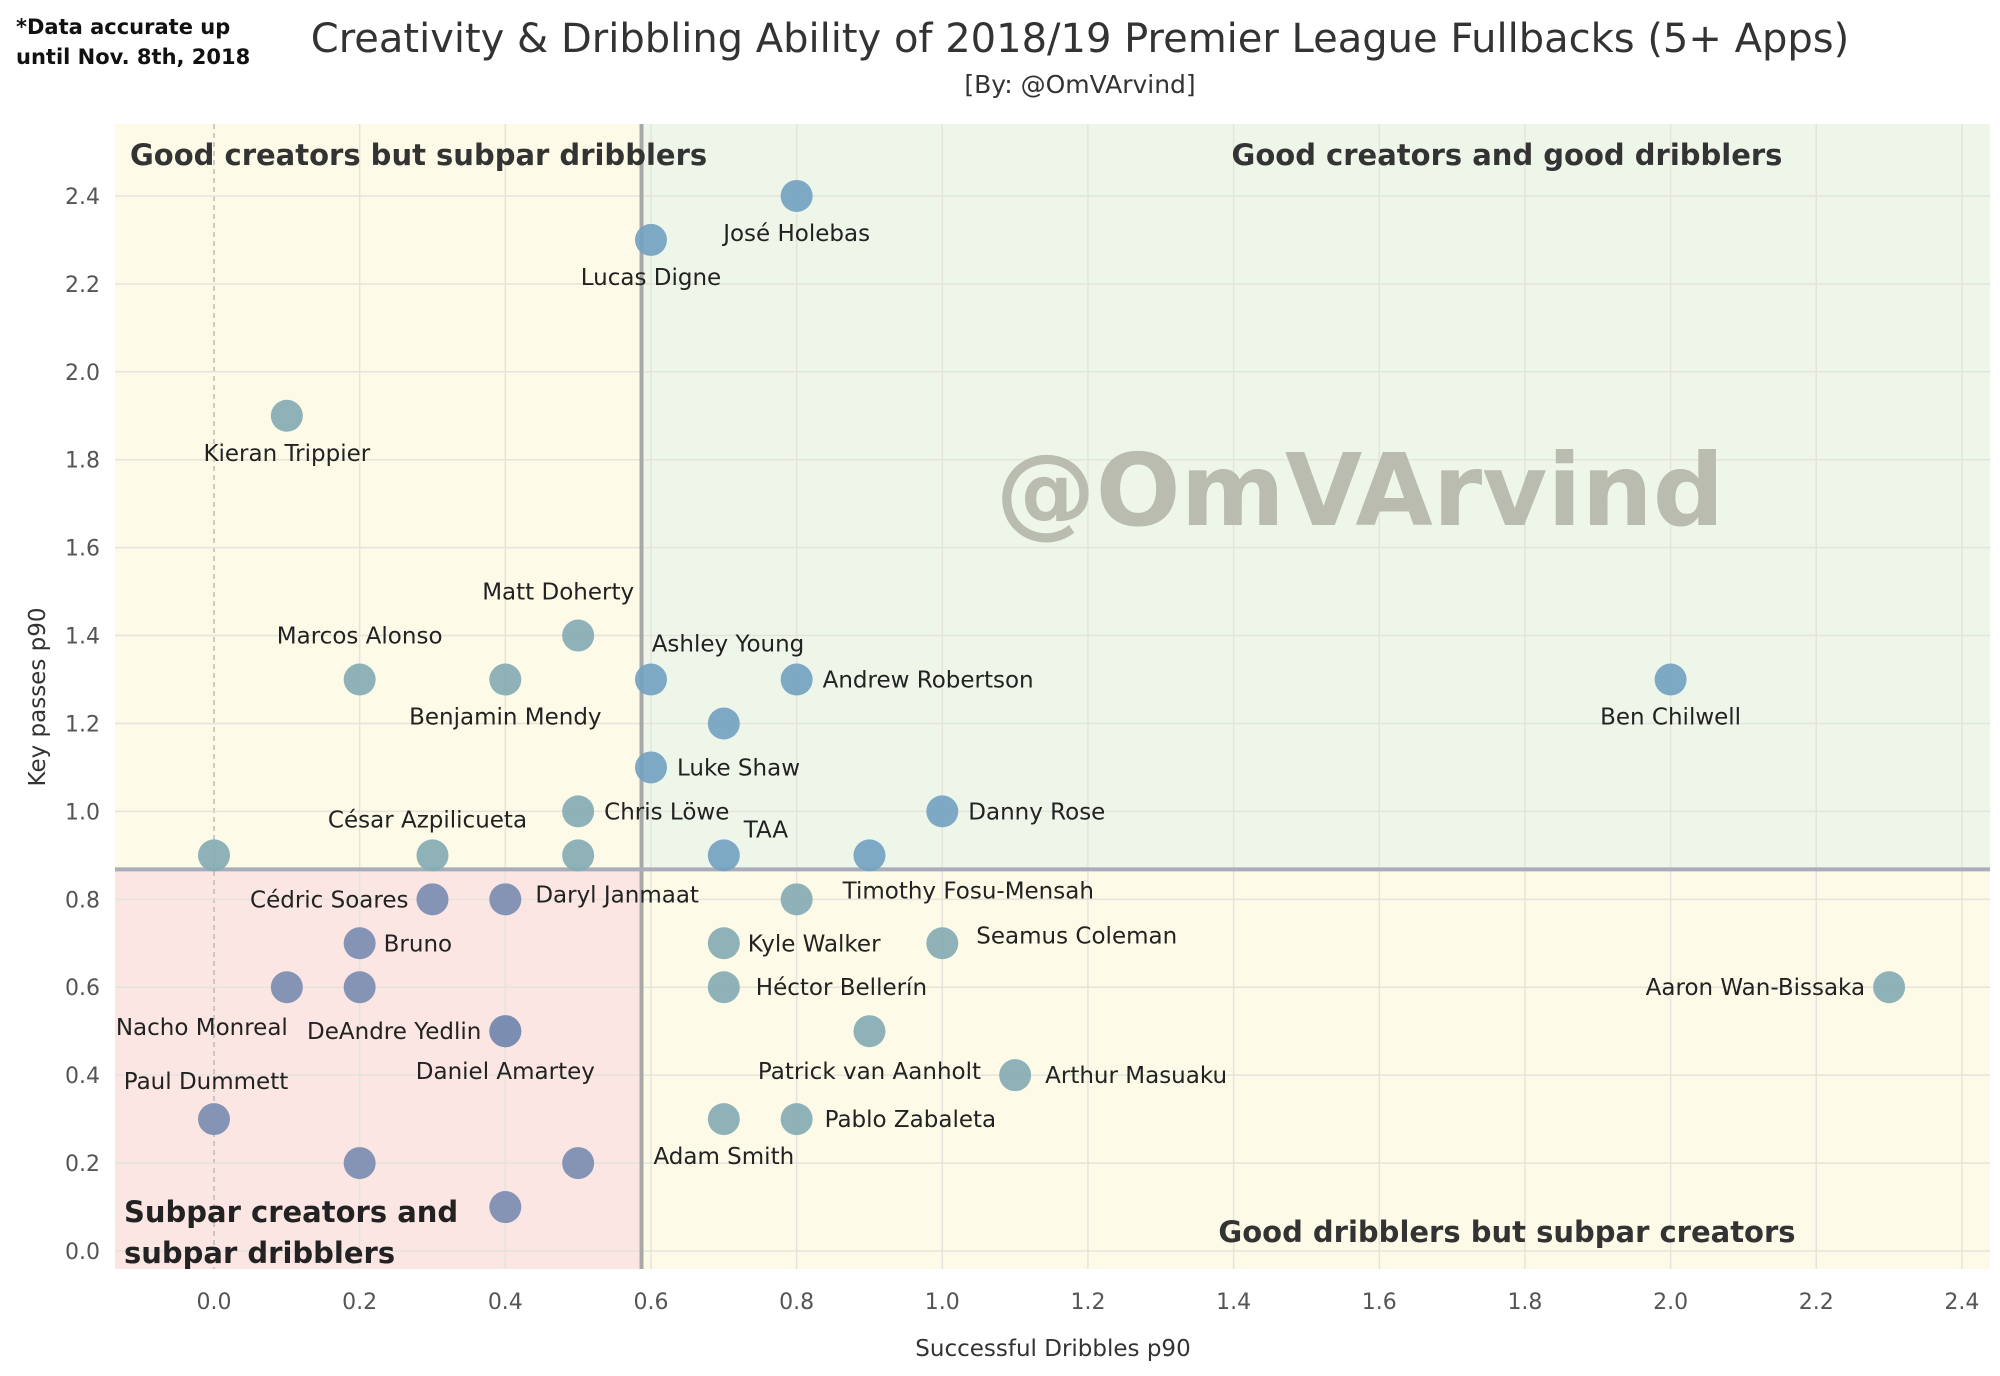 The height and width of the screenshot is (1376, 2000). I want to click on point-label: Luke Shaw, so click(738, 768).